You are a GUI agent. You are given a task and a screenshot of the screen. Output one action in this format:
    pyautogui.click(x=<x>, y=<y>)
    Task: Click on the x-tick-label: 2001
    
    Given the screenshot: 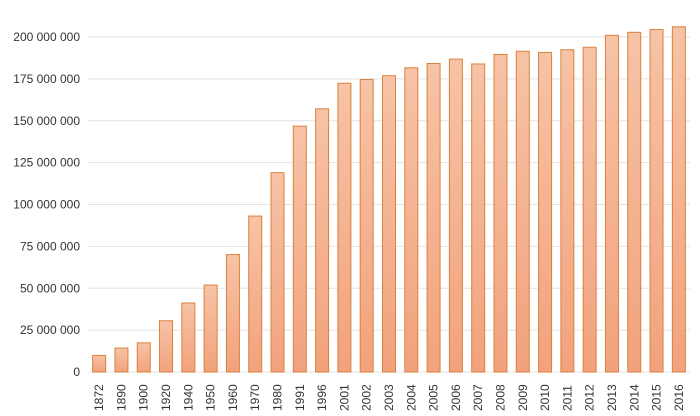 What is the action you would take?
    pyautogui.click(x=344, y=397)
    